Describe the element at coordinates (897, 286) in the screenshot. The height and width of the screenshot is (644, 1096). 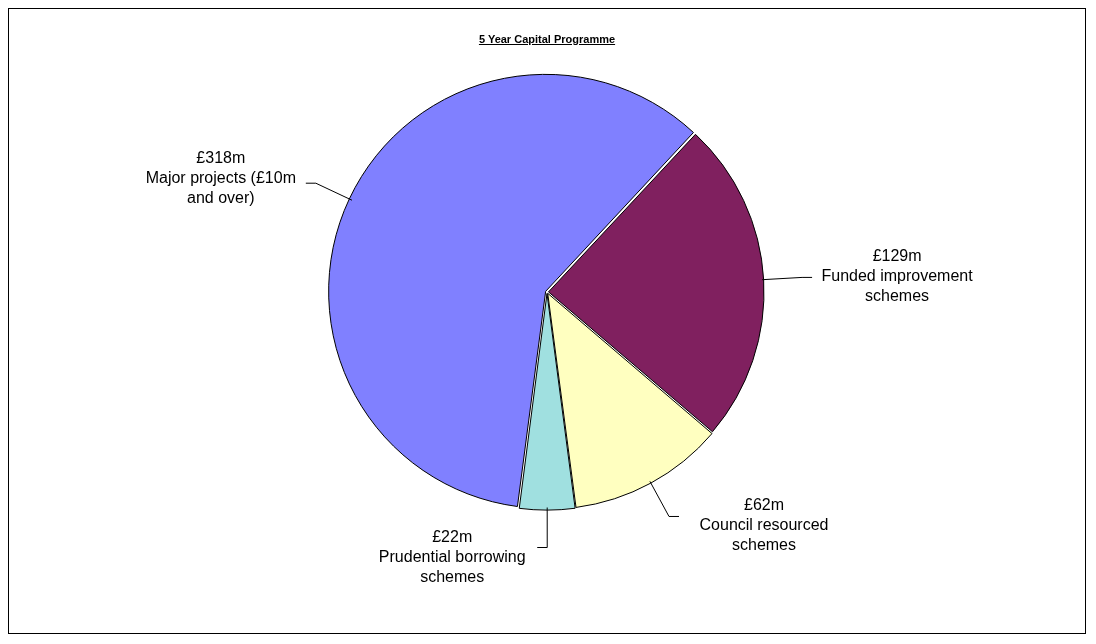
I see `slice-label: Funded improvement schemes` at that location.